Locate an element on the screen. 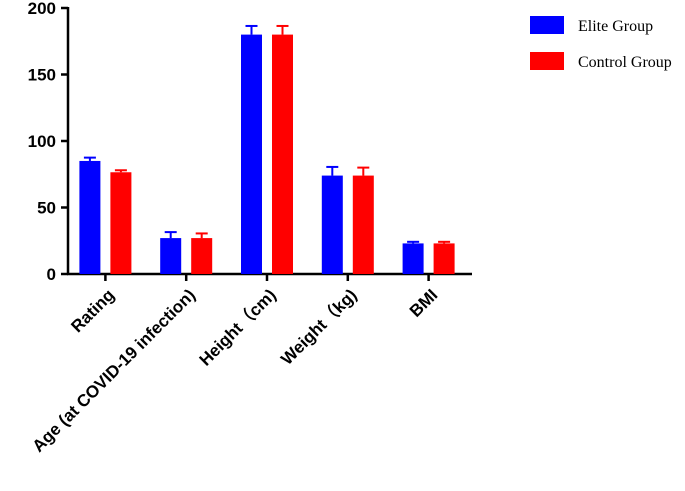 The image size is (685, 491). y-tick-label: 100 is located at coordinates (42, 141).